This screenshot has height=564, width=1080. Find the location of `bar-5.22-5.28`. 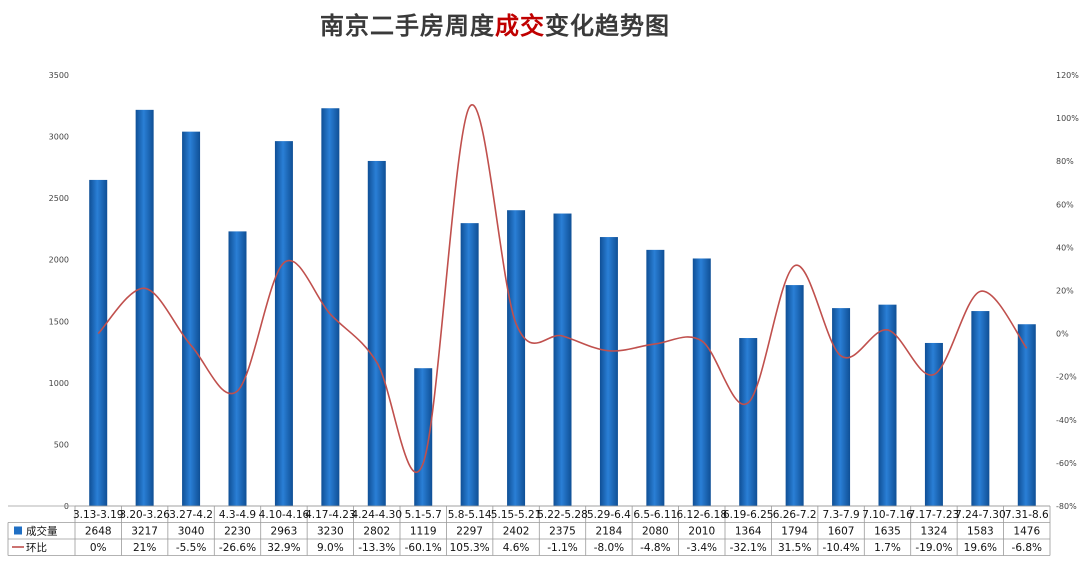

bar-5.22-5.28 is located at coordinates (562, 360).